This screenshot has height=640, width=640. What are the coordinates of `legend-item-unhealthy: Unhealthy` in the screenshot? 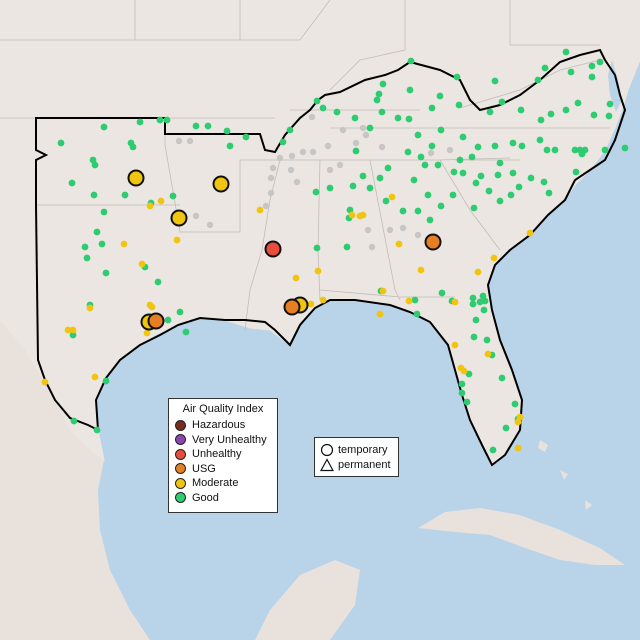 It's located at (226, 454).